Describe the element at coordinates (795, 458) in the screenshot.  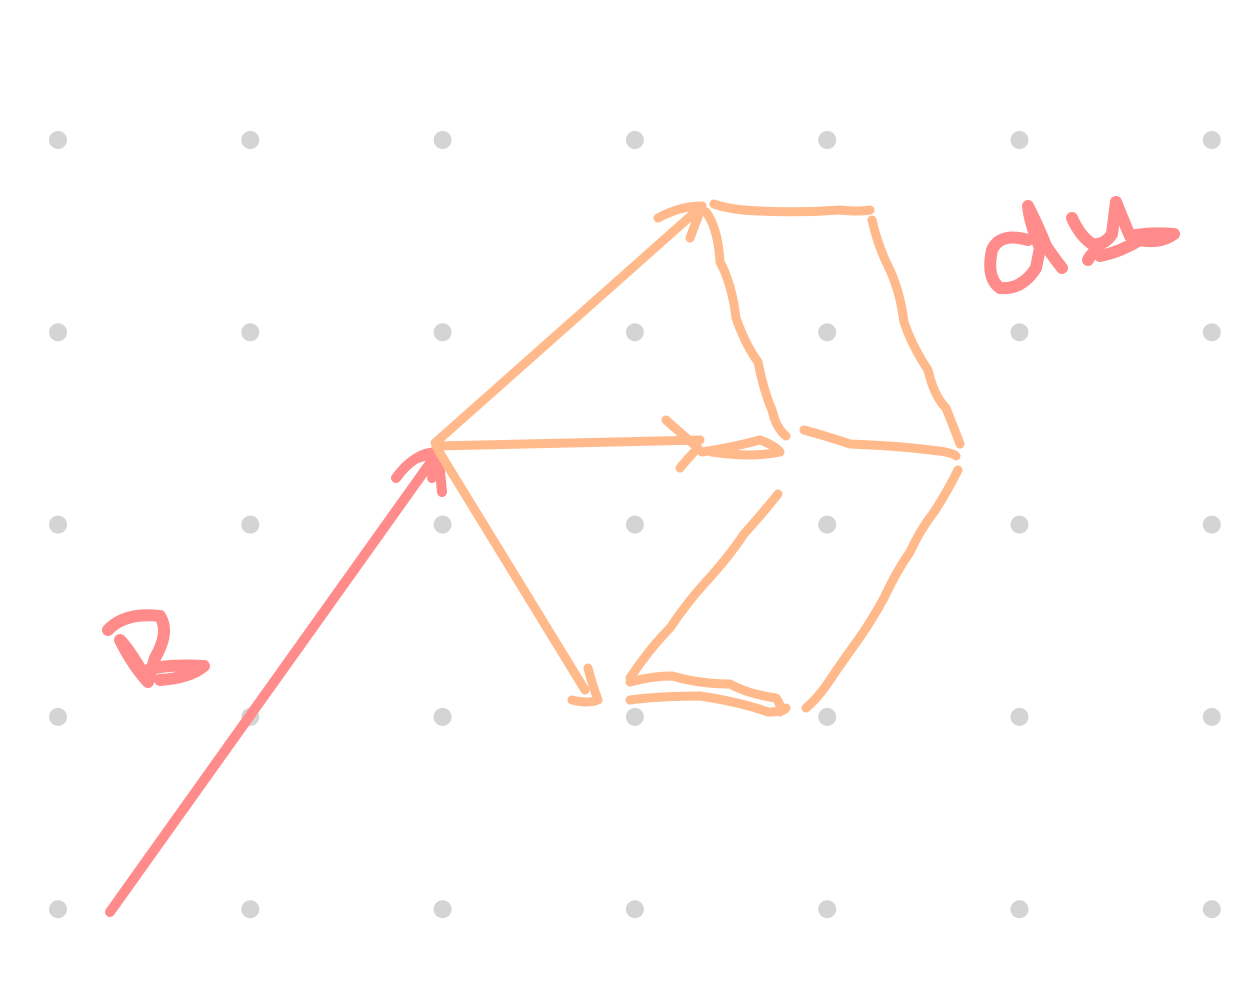
I see `volume-element-box` at that location.